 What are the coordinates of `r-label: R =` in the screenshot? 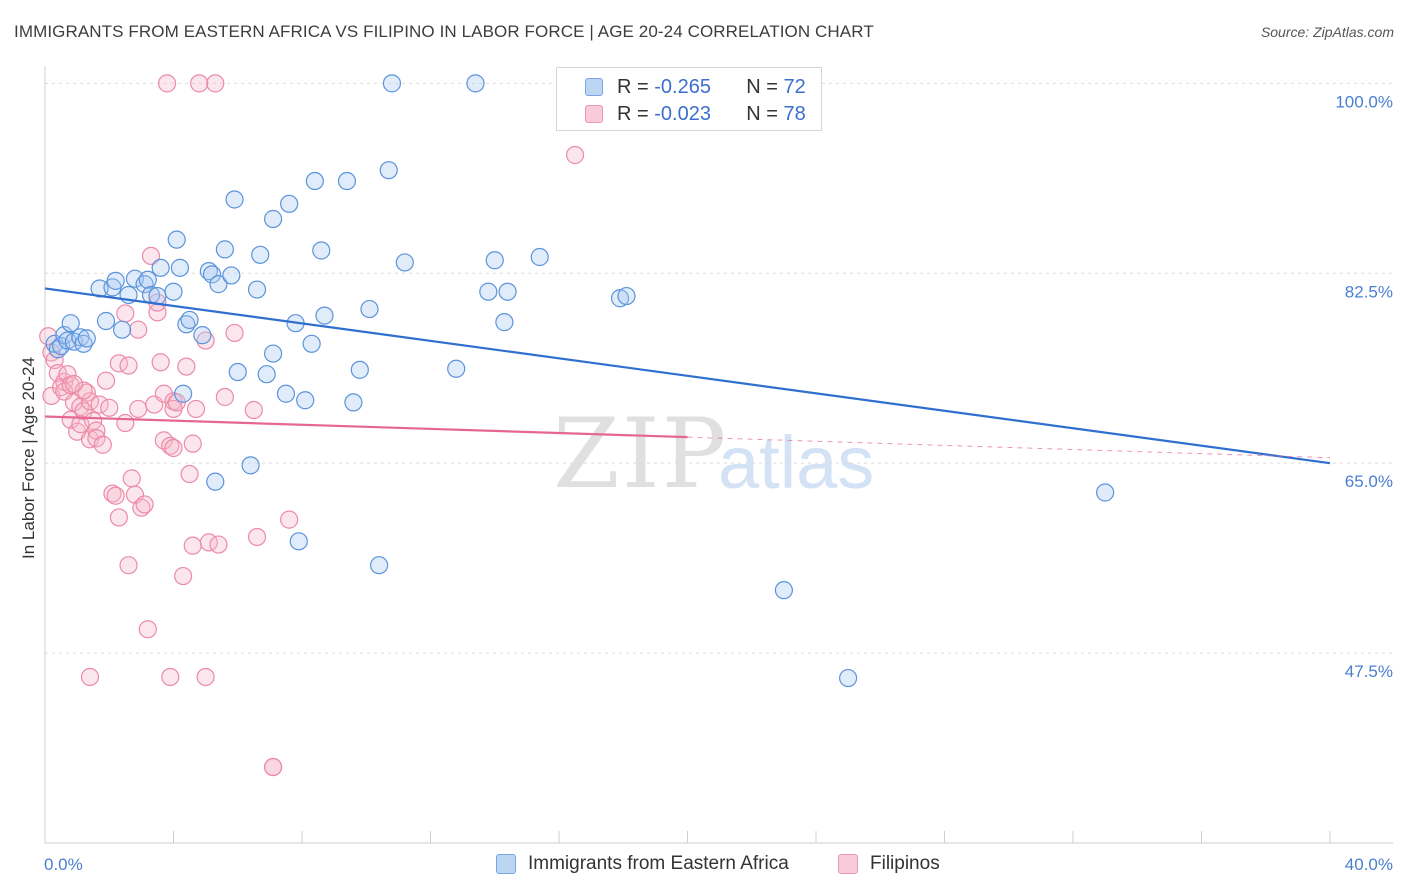 It's located at (636, 113).